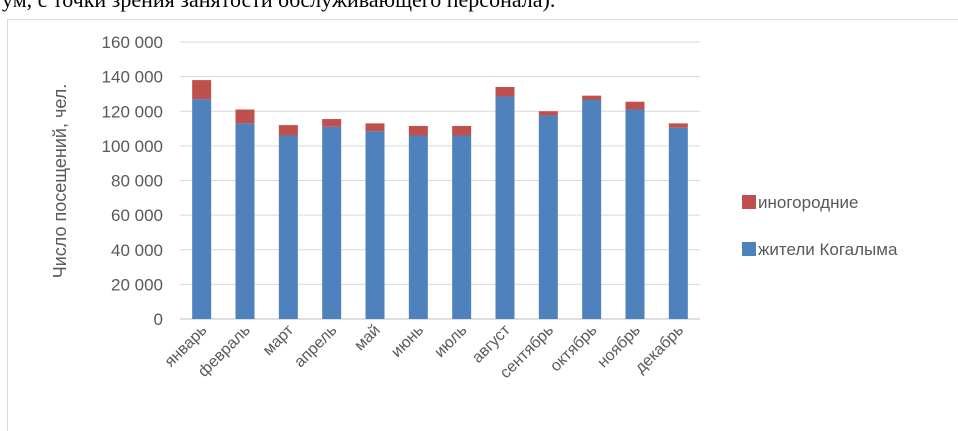  What do you see at coordinates (137, 181) in the screenshot?
I see `y-tick-label: 80 000` at bounding box center [137, 181].